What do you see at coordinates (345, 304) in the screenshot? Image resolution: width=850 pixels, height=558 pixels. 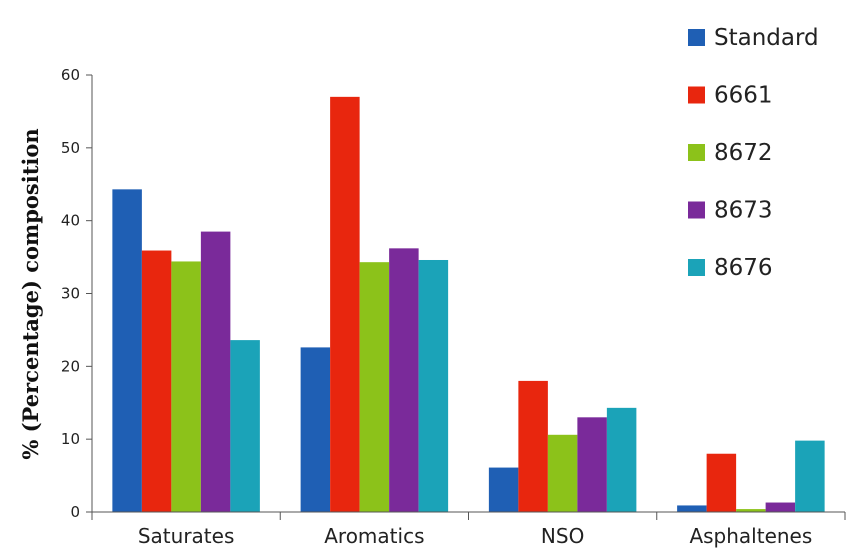 I see `bar-6661-aromatics` at bounding box center [345, 304].